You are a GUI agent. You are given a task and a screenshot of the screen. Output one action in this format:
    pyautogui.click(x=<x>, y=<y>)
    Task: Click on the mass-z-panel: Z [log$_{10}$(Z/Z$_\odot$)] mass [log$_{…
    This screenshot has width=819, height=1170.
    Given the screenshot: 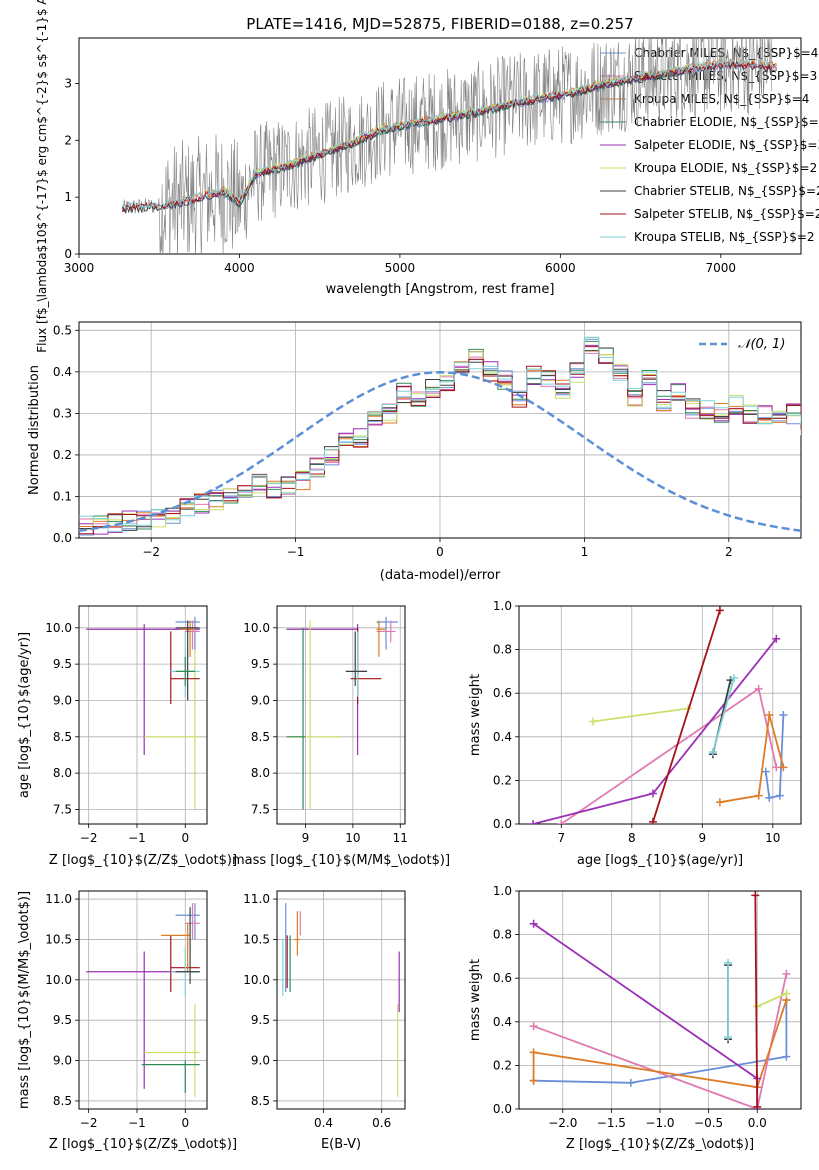 What is the action you would take?
    pyautogui.click(x=127, y=1021)
    